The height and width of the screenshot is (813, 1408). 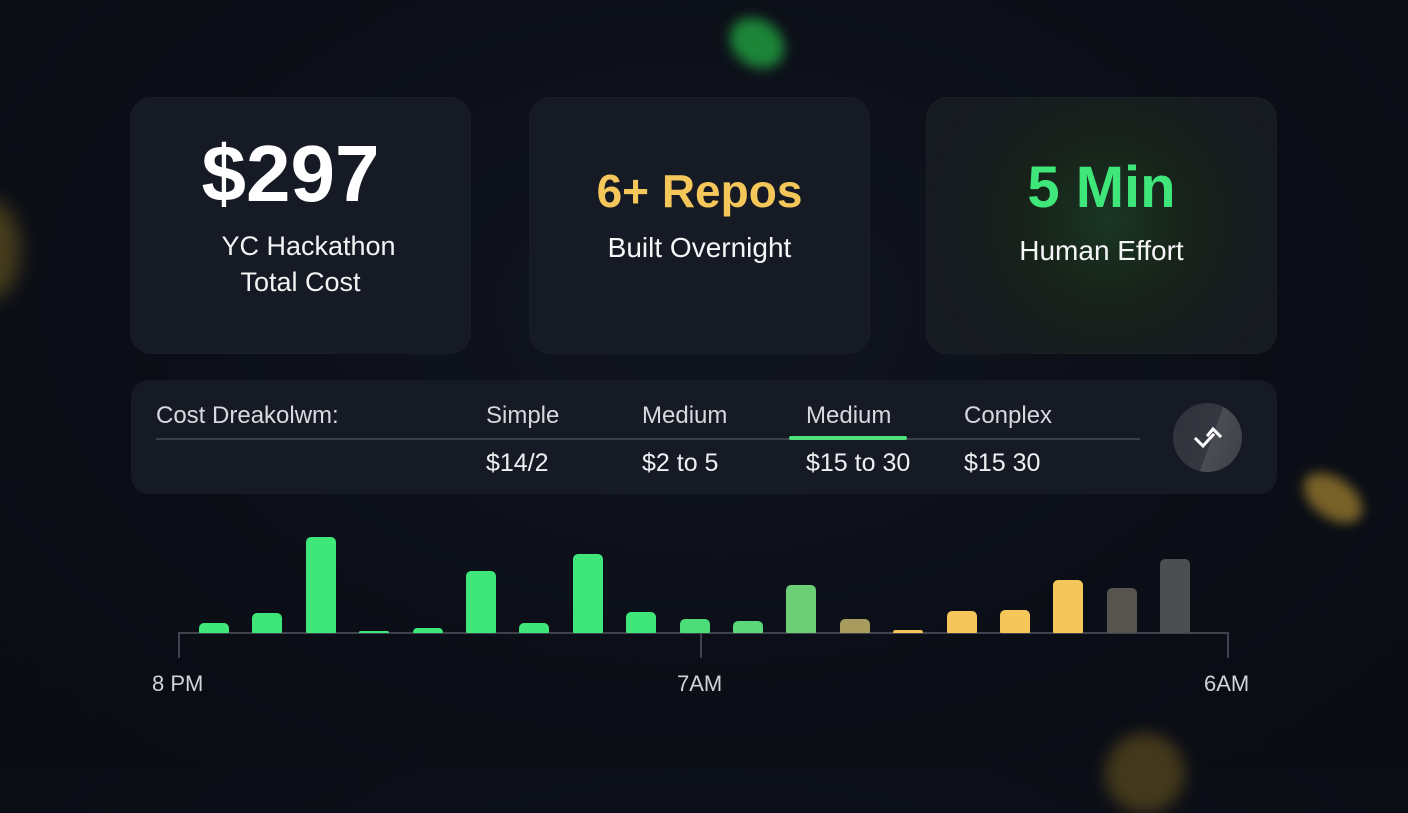 I want to click on tier-medium: Medium $2 to 5, so click(x=684, y=440).